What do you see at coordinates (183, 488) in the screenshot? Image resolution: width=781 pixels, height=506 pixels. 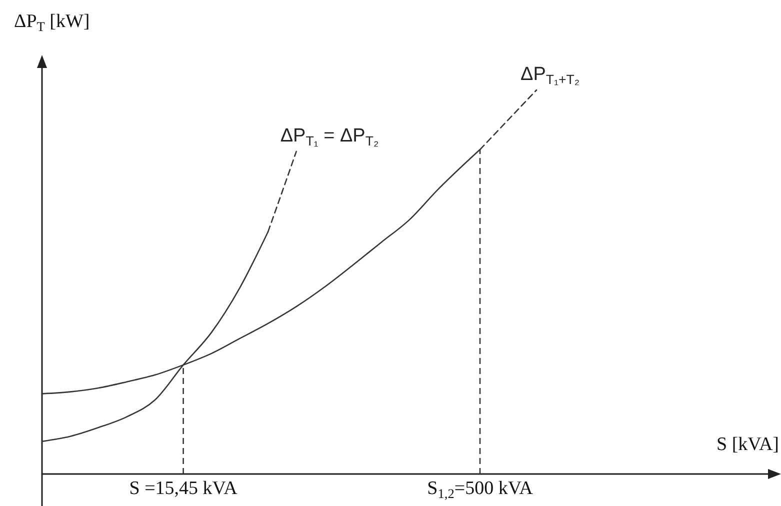 I see `x-tick-label: S =15,45 kVA` at bounding box center [183, 488].